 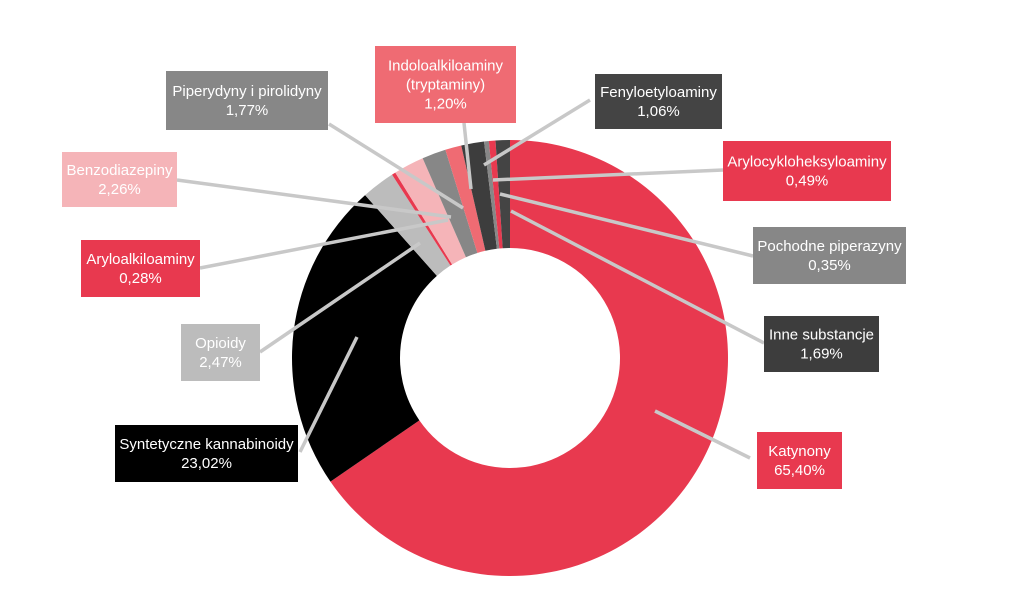 I want to click on label-katynony: Katynony 65,40%, so click(x=799, y=460).